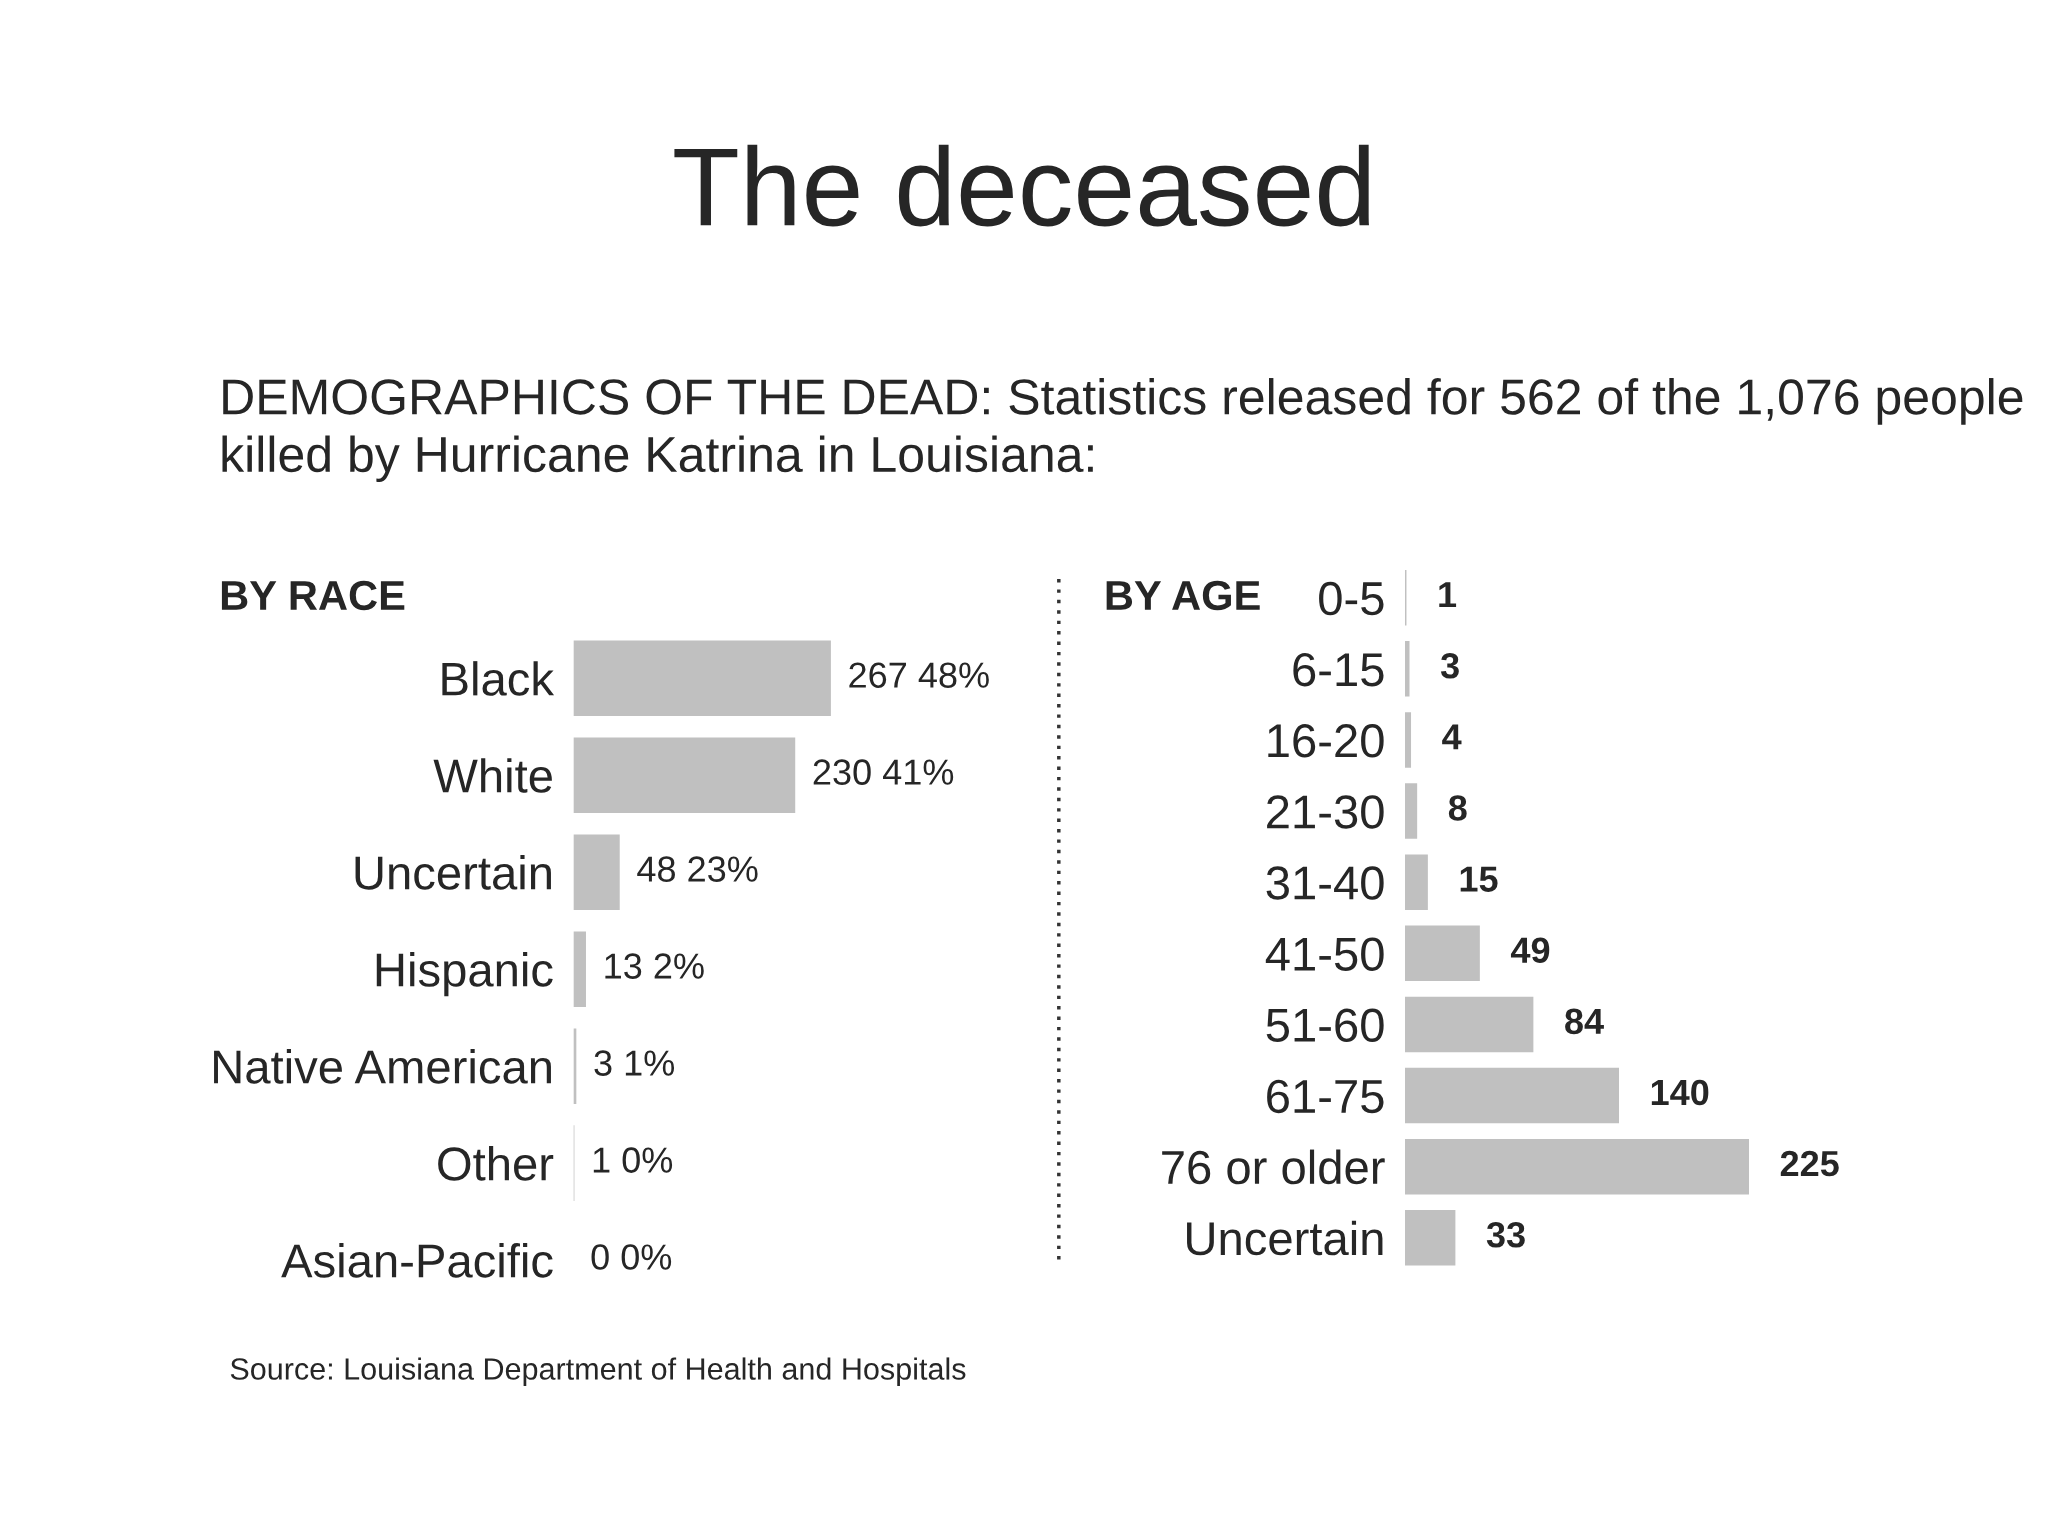 The height and width of the screenshot is (1536, 2048). I want to click on y-tick-label: 41-50, so click(1324, 954).